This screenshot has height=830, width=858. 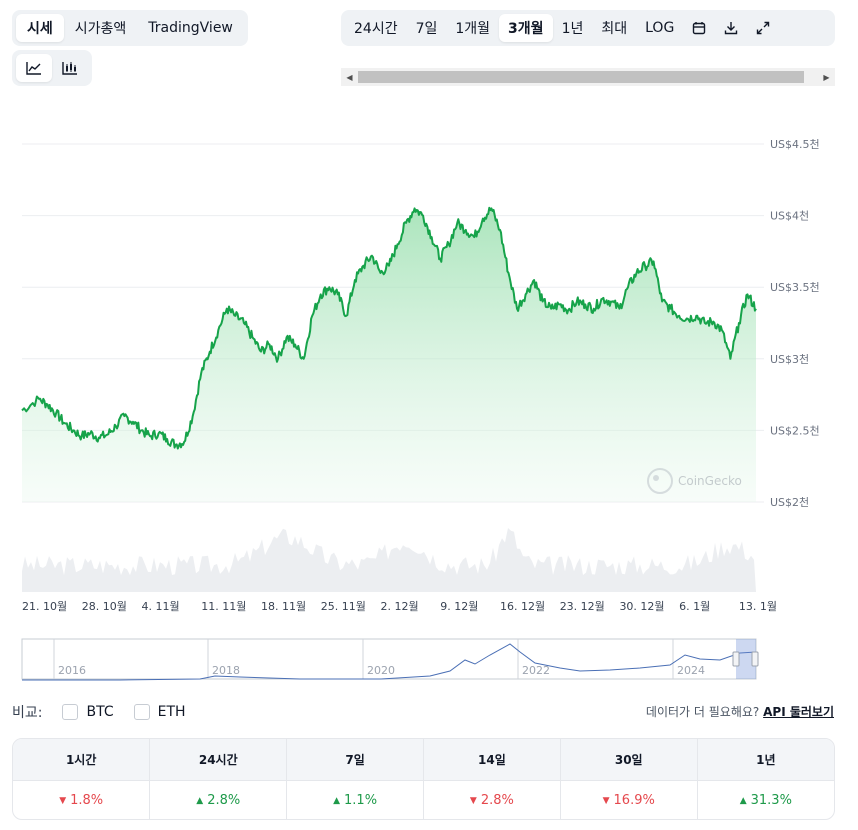 I want to click on calendar-button, so click(x=699, y=28).